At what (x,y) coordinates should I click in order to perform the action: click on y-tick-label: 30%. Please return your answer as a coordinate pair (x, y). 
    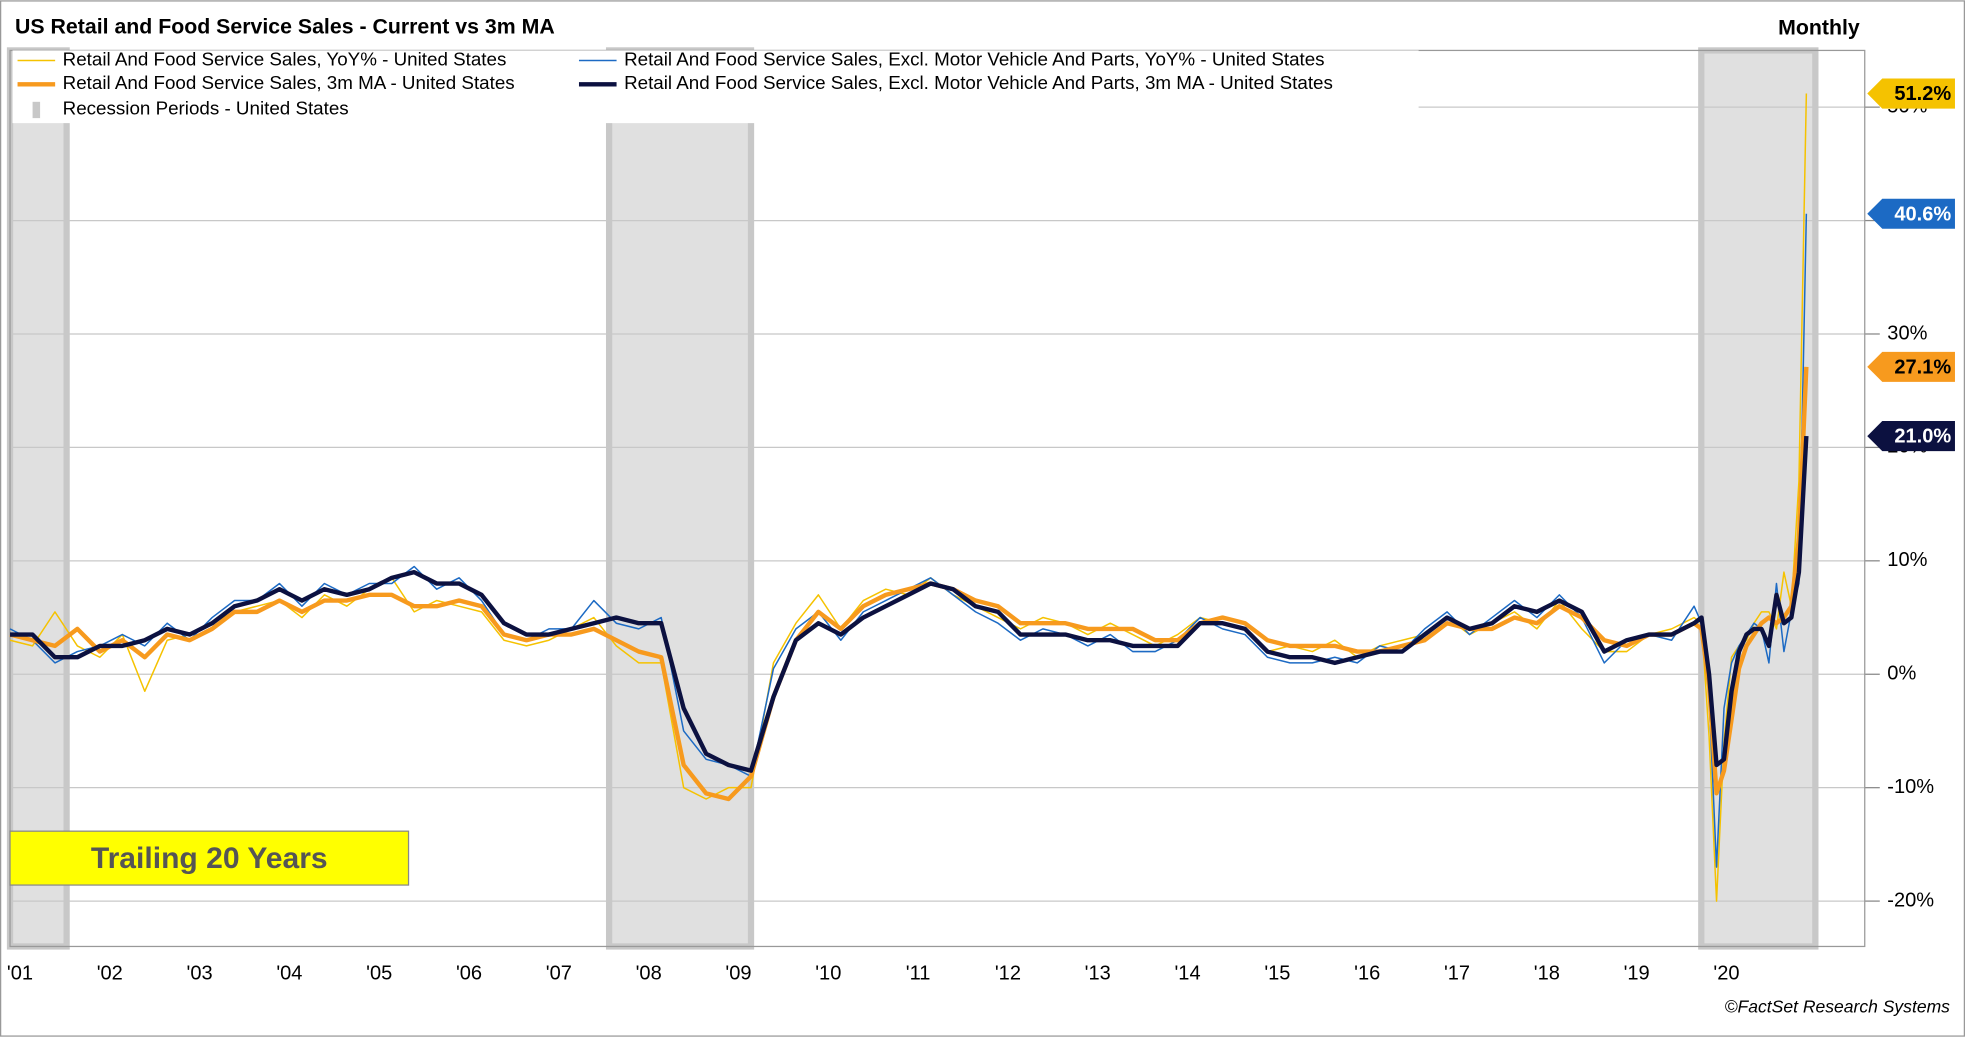
    Looking at the image, I should click on (1907, 333).